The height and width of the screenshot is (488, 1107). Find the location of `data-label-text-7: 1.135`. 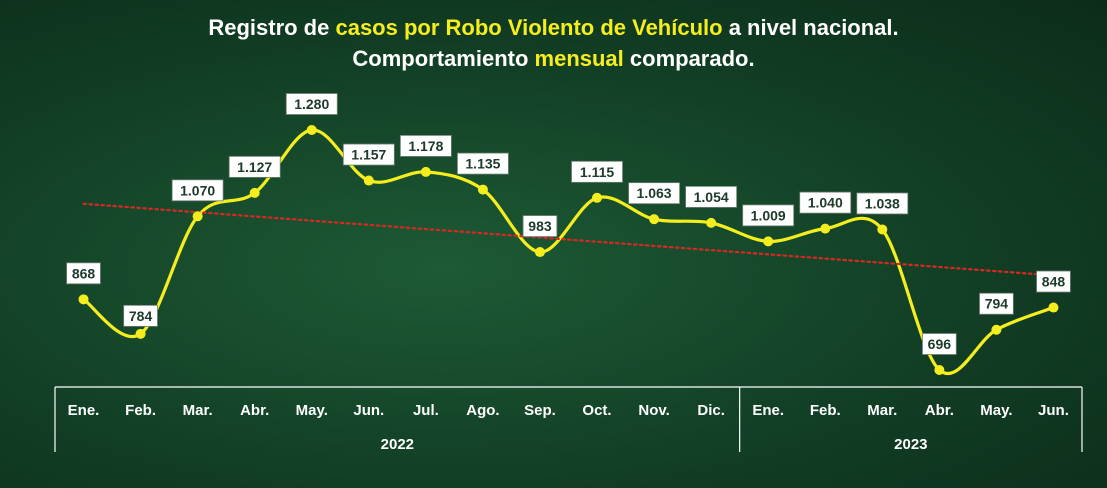

data-label-text-7: 1.135 is located at coordinates (482, 164).